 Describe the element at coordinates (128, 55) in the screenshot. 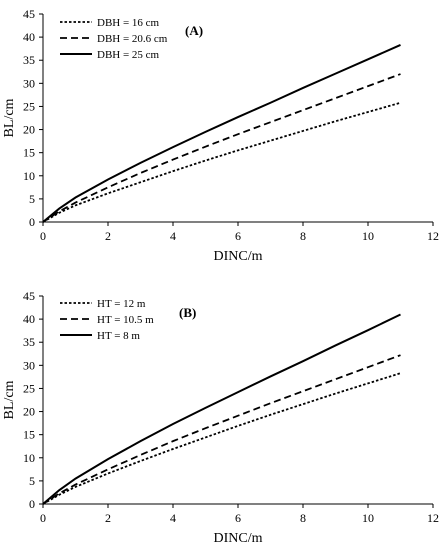

I see `legend-label: DBH = 25 cm` at that location.